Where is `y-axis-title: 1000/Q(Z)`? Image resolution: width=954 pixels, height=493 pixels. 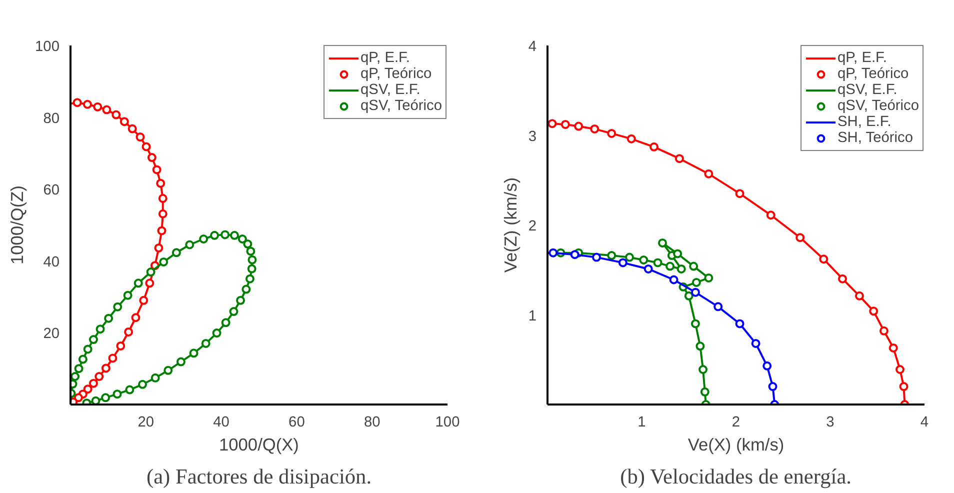 y-axis-title: 1000/Q(Z) is located at coordinates (17, 225).